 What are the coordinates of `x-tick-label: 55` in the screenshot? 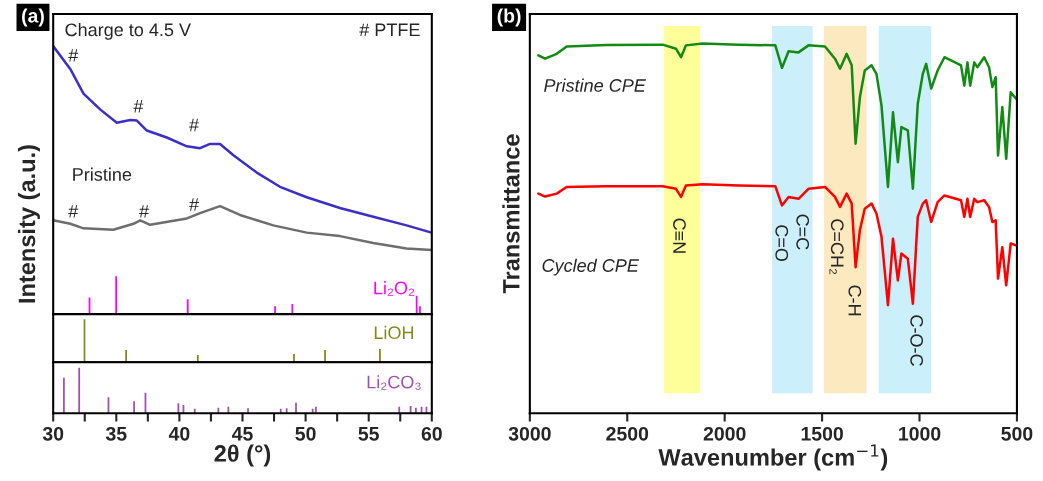 It's located at (368, 434).